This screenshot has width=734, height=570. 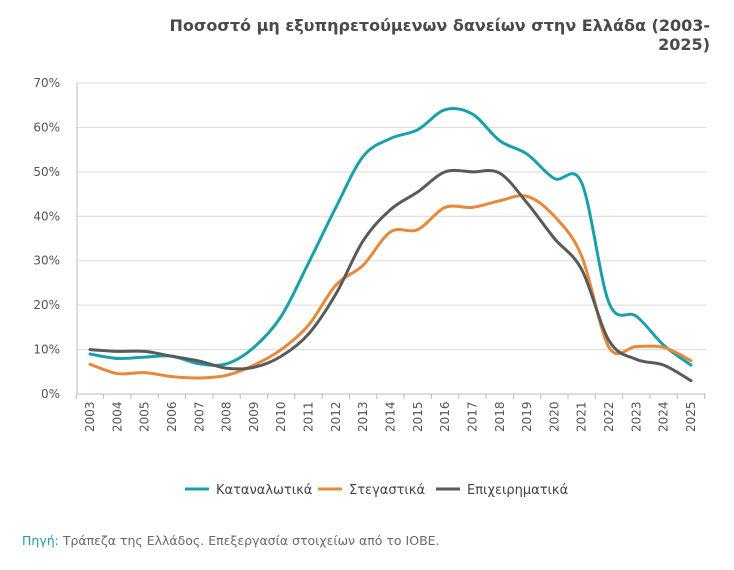 What do you see at coordinates (50, 394) in the screenshot?
I see `y-tick-label: 0%` at bounding box center [50, 394].